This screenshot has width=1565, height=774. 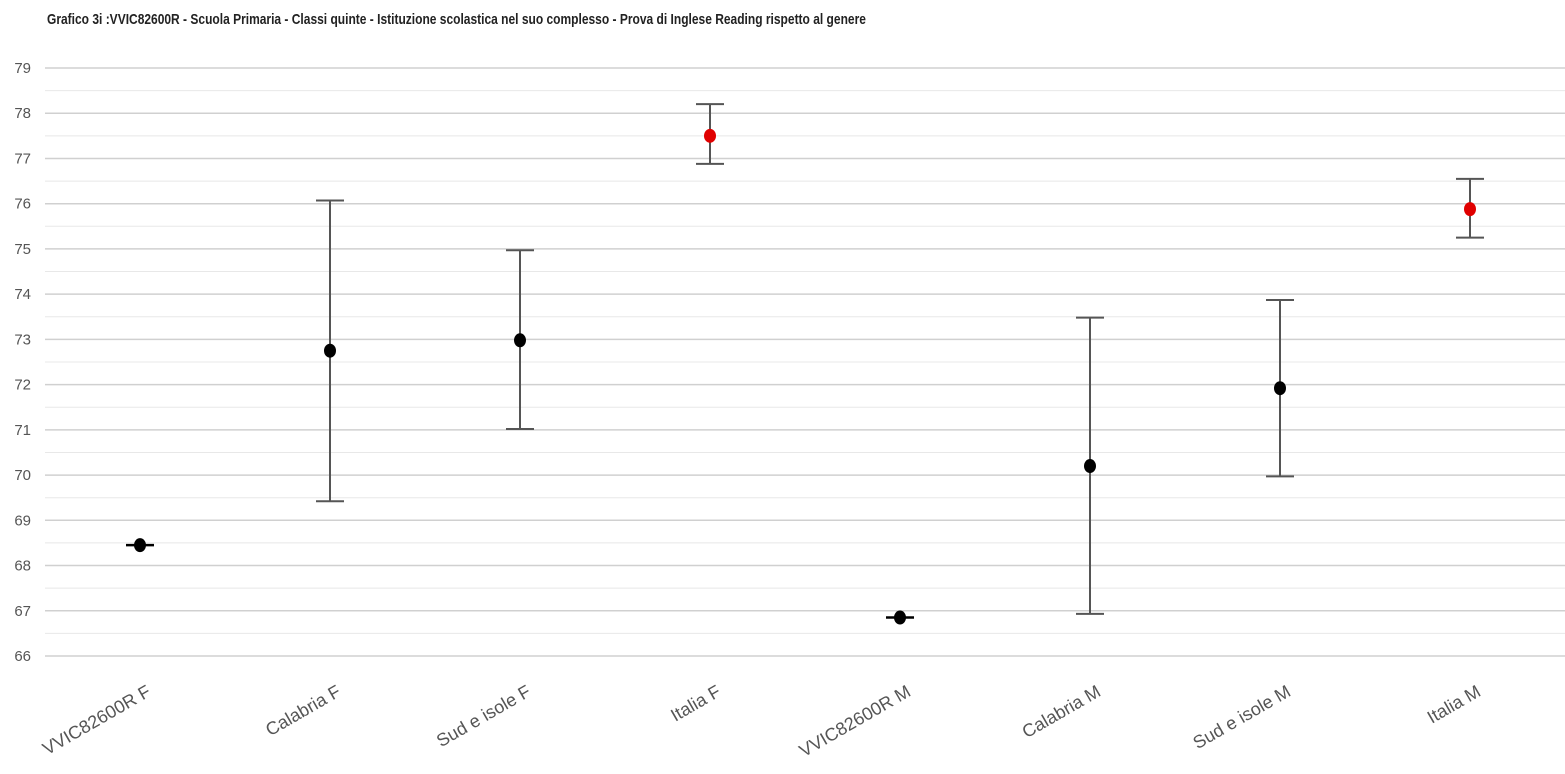 I want to click on x-tick-label: Calabria M, so click(x=1061, y=711).